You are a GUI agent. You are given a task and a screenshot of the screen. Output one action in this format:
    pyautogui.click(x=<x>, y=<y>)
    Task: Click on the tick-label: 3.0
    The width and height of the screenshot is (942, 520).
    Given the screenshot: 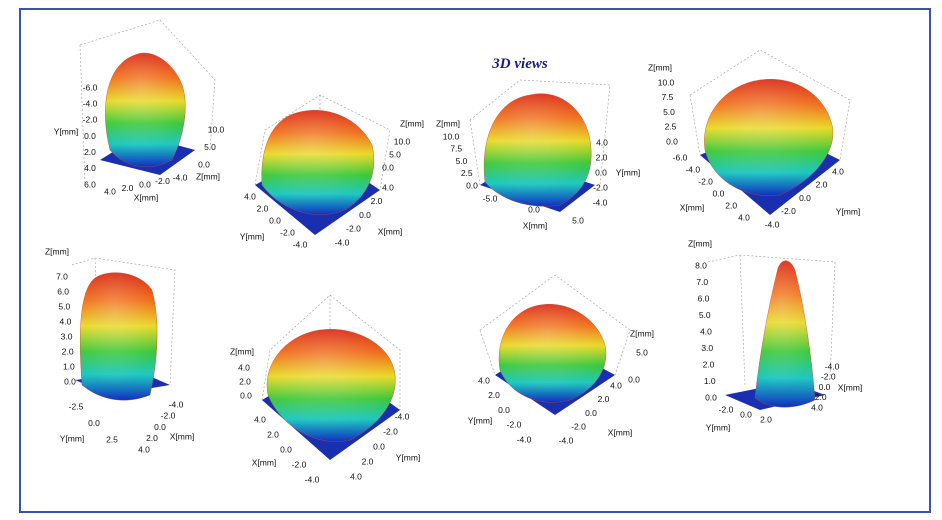 What is the action you would take?
    pyautogui.click(x=67, y=336)
    